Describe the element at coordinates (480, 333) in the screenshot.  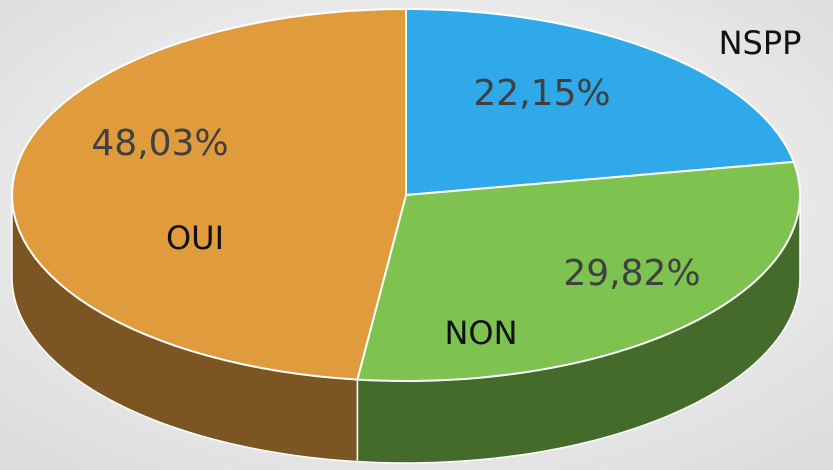
I see `category-label: NON` at that location.